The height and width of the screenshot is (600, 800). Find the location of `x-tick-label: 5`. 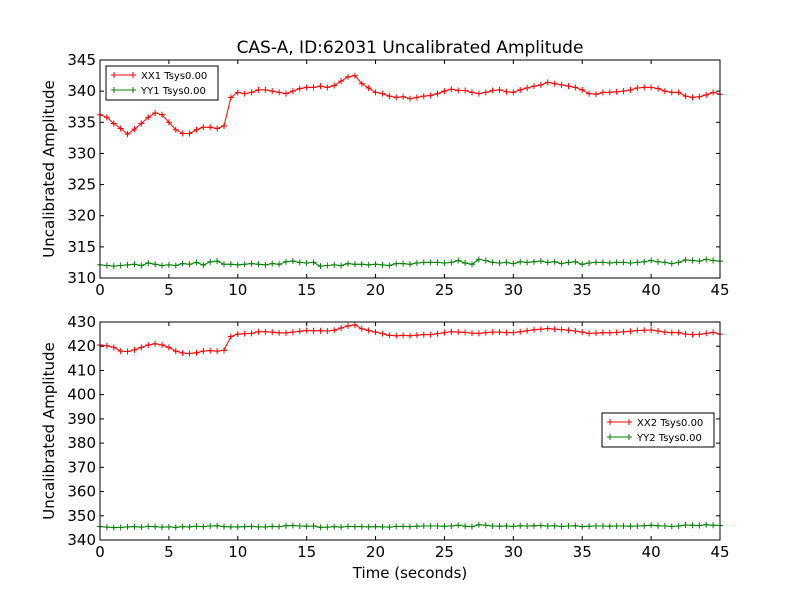

x-tick-label: 5 is located at coordinates (169, 290).